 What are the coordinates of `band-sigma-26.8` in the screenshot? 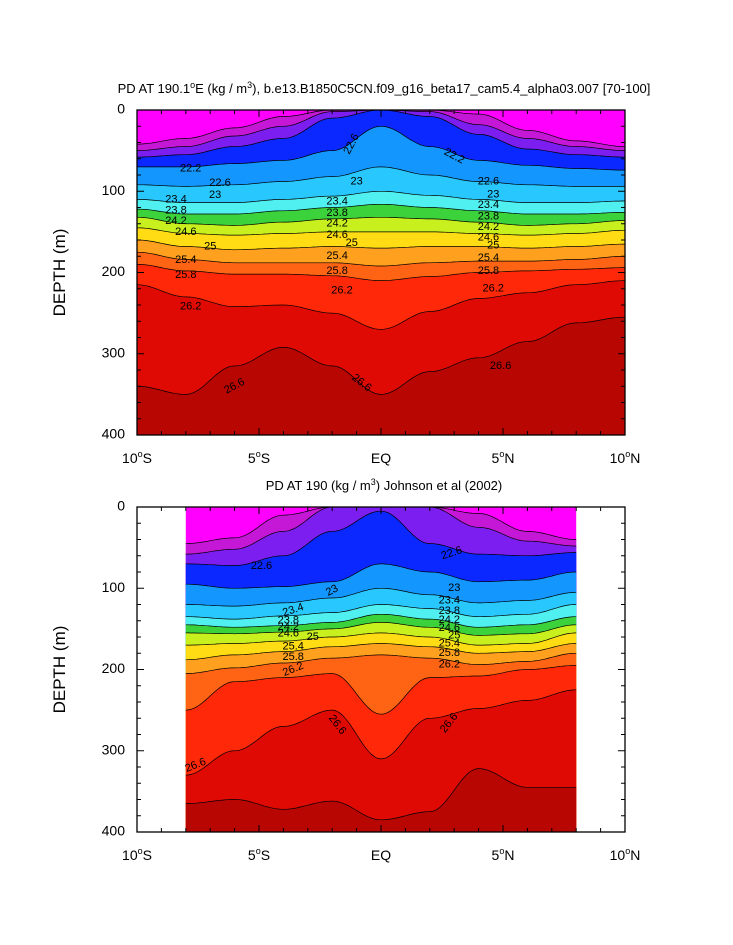 It's located at (381, 800).